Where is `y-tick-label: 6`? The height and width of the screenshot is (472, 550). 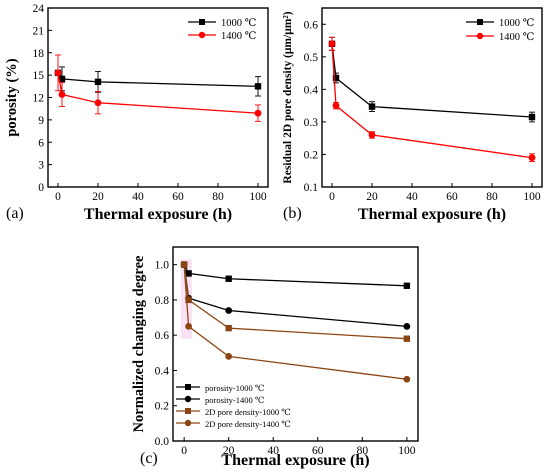
y-tick-label: 6 is located at coordinates (41, 143).